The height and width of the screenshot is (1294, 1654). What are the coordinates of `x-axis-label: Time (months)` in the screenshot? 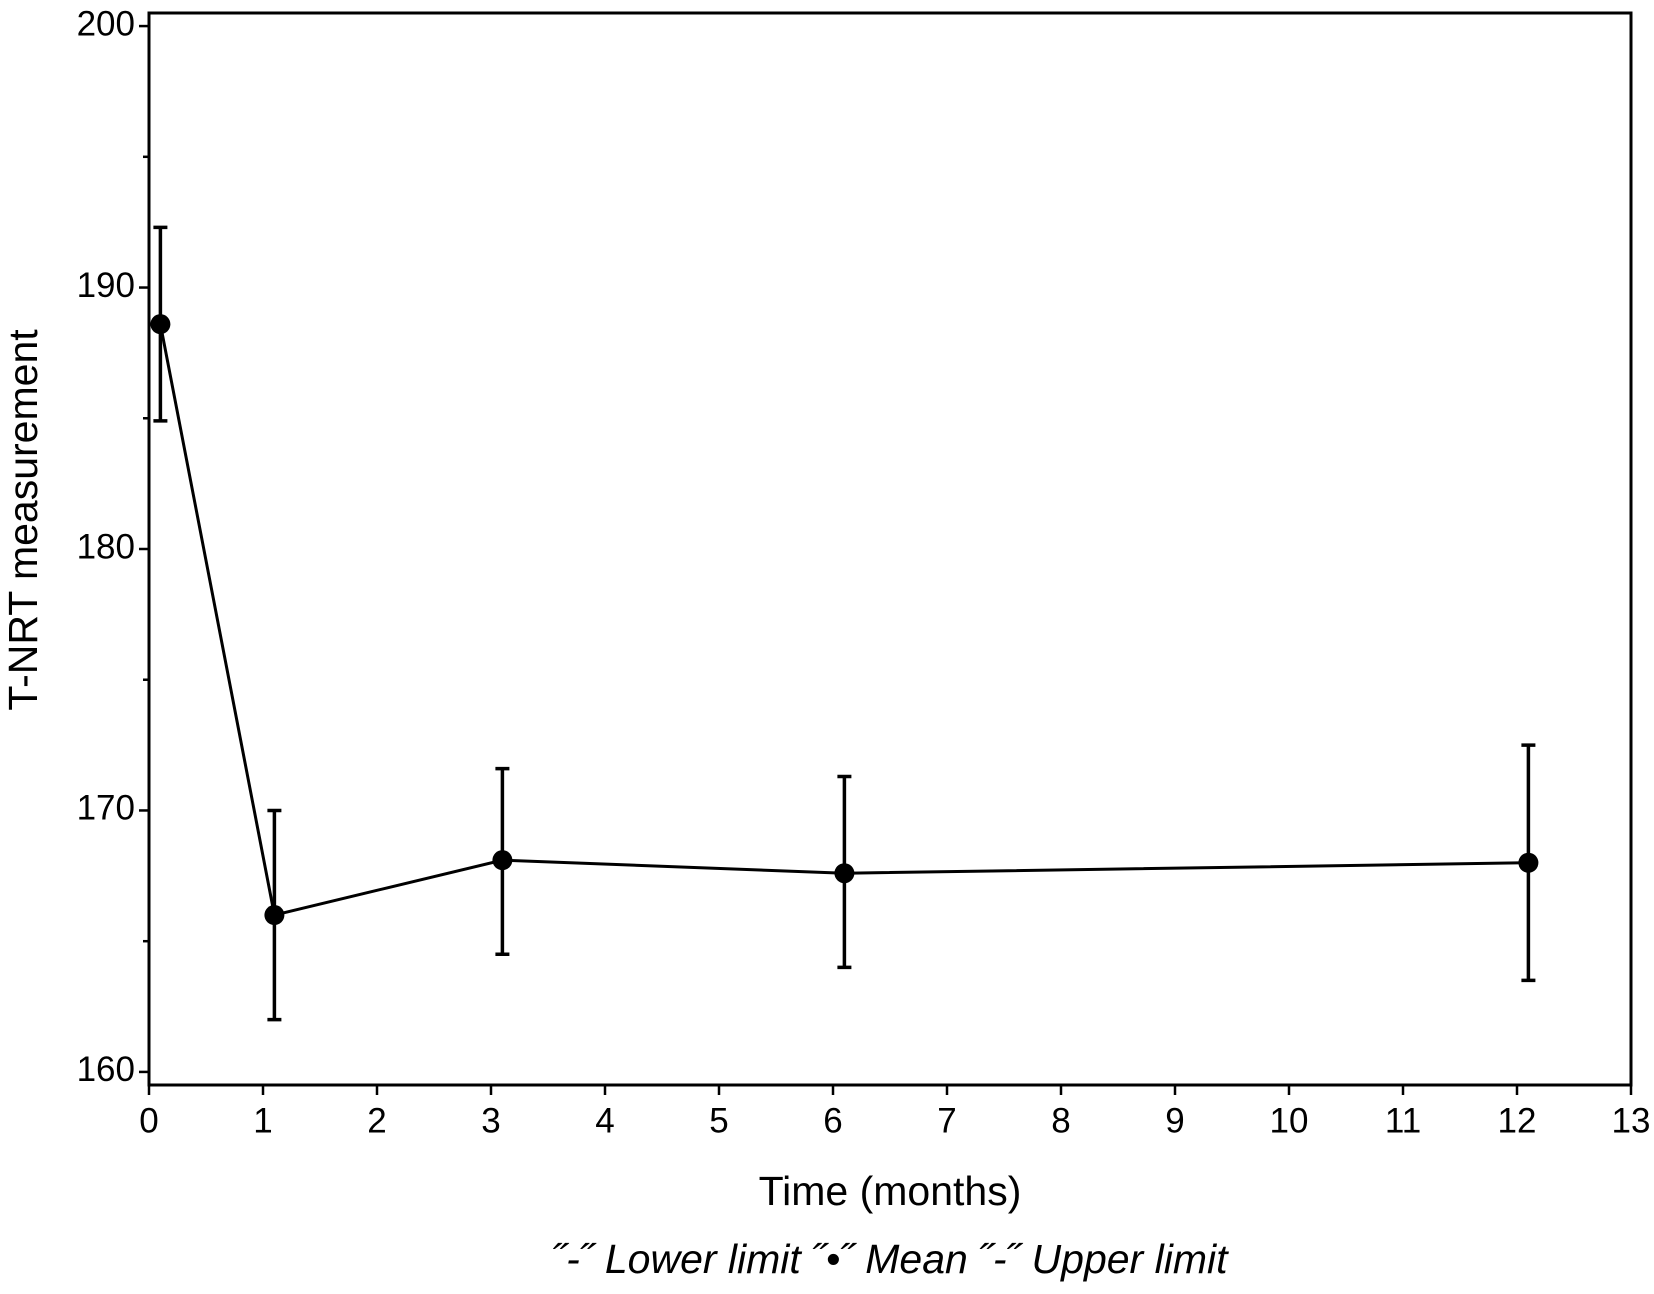 It's located at (890, 1191).